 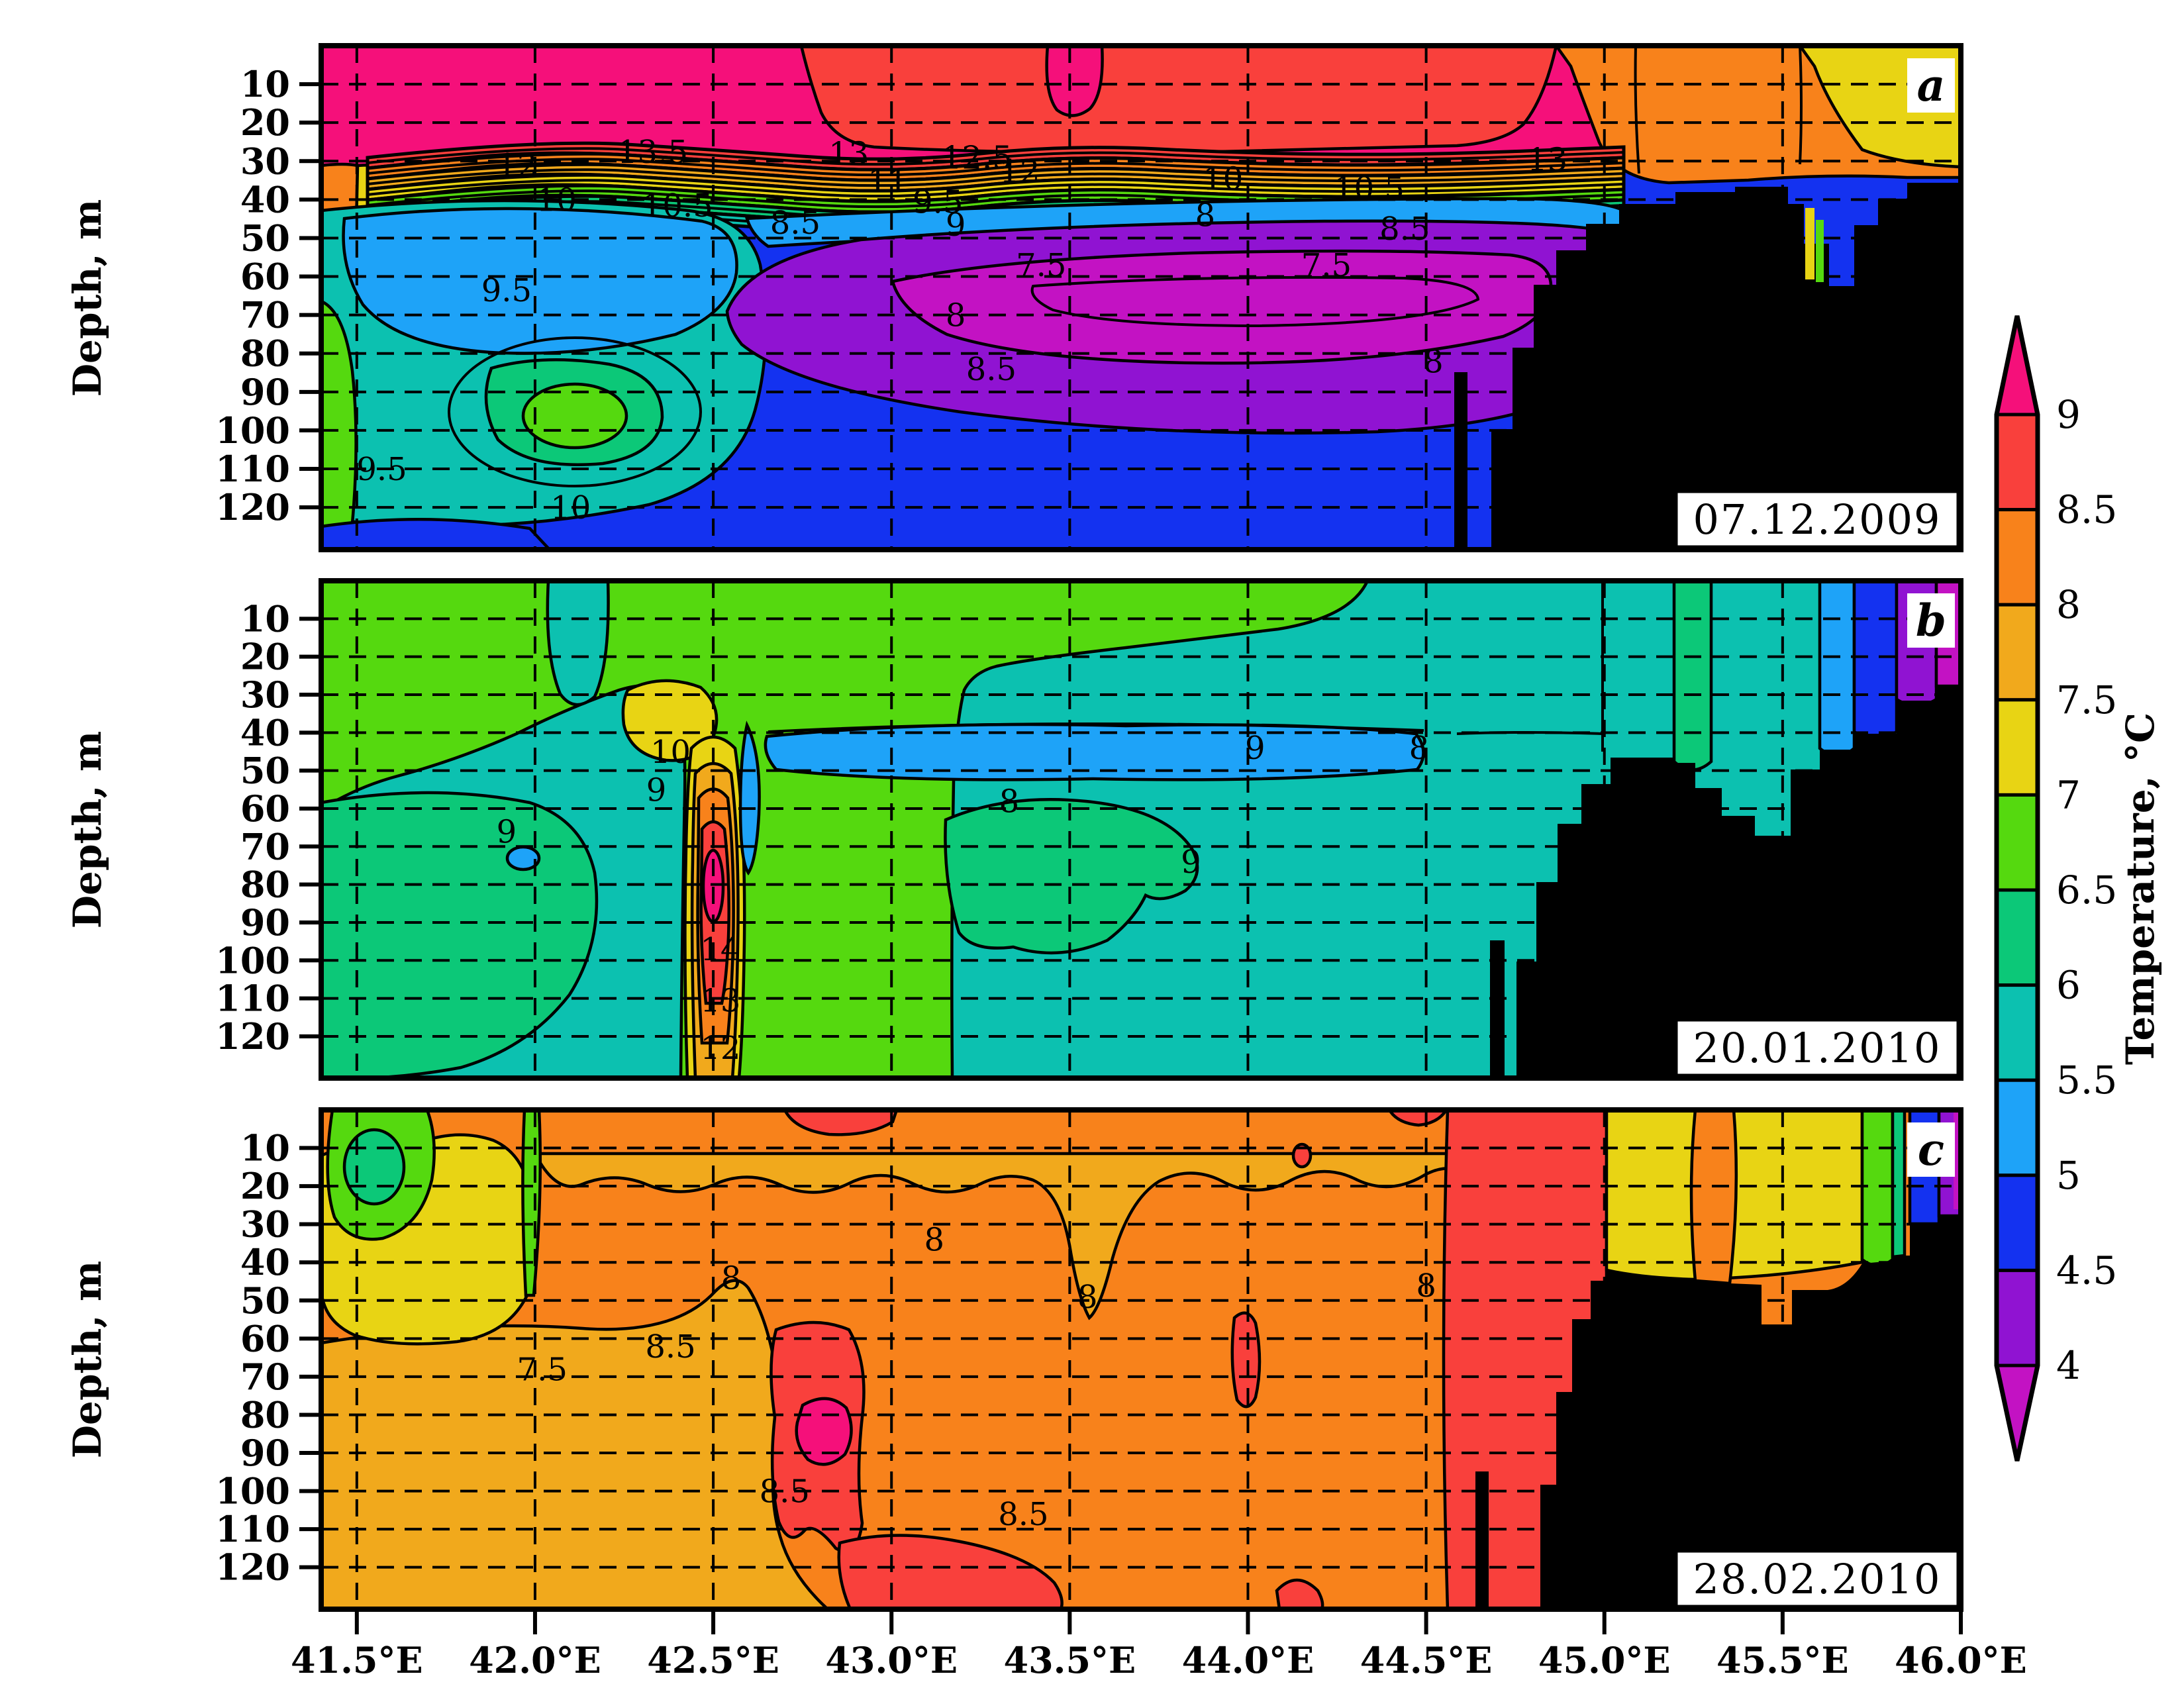 I want to click on a-notch-sliver-yellow, so click(x=1809, y=243).